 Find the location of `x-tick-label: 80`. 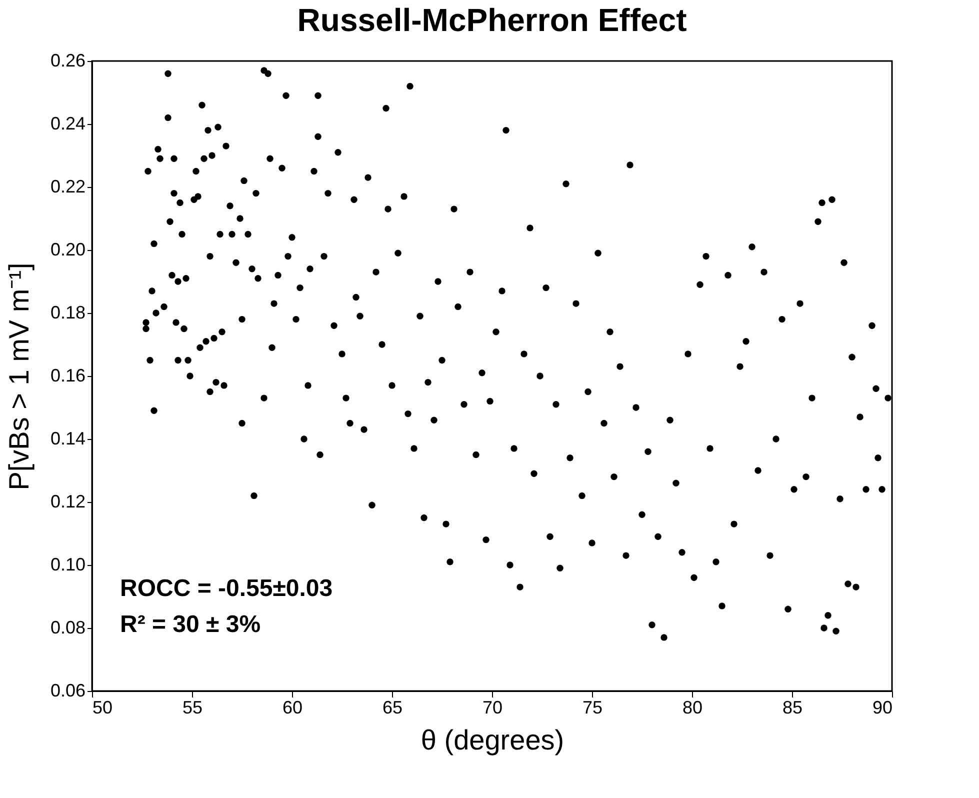

x-tick-label: 80 is located at coordinates (692, 708).